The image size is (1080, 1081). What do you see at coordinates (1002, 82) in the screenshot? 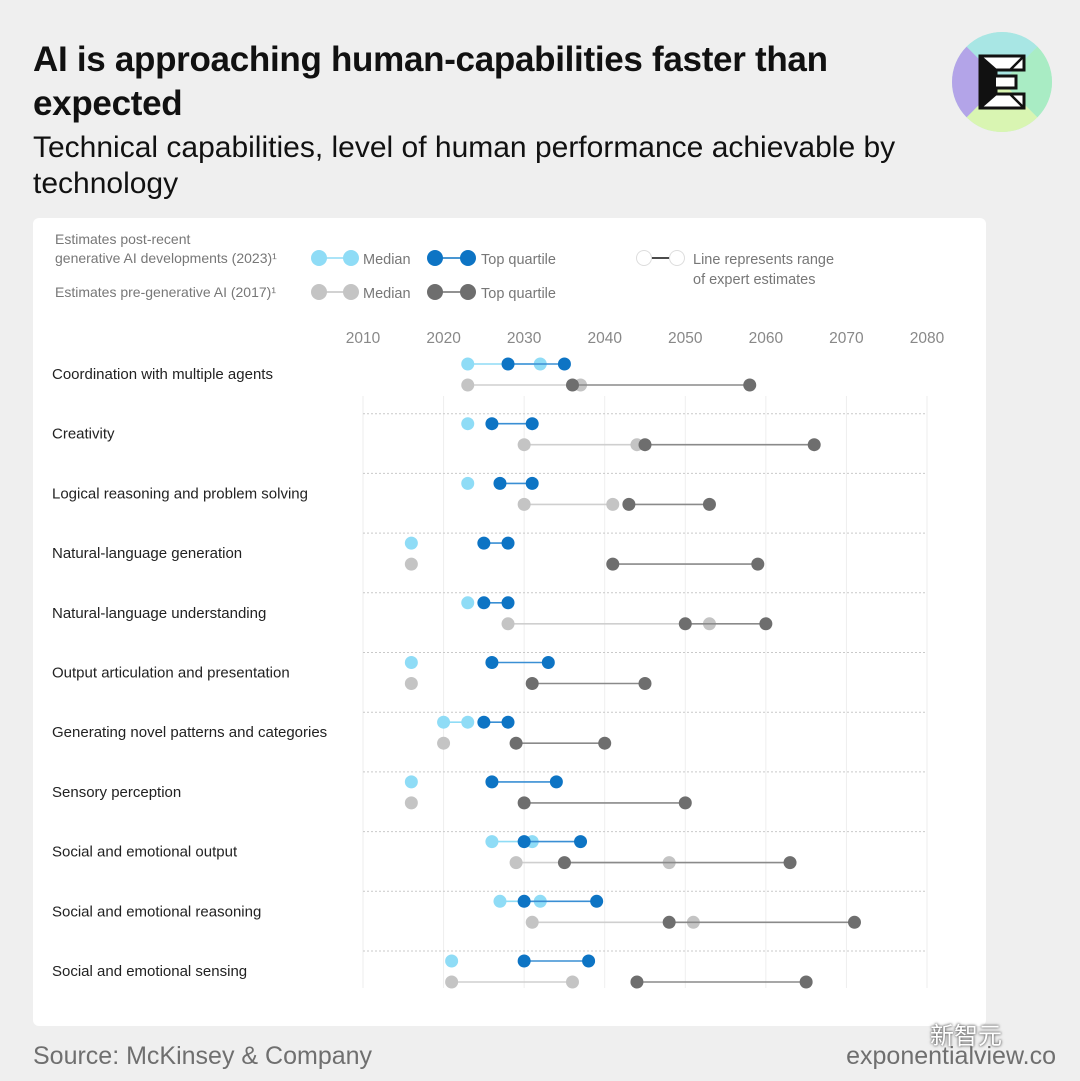
I see `exponential-view-e-logo-icon` at bounding box center [1002, 82].